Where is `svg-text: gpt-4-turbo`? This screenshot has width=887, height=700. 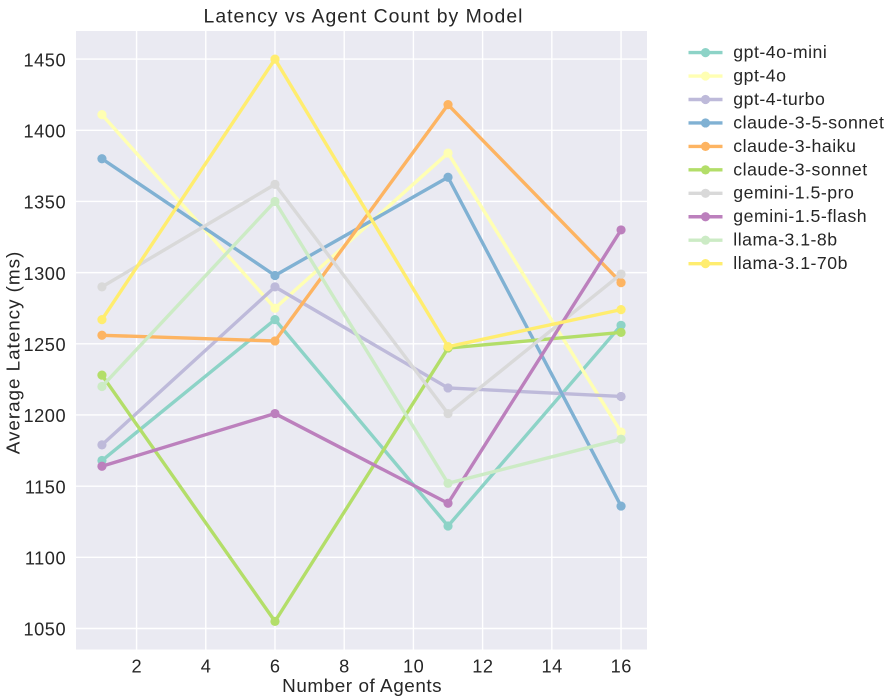 svg-text: gpt-4-turbo is located at coordinates (779, 99).